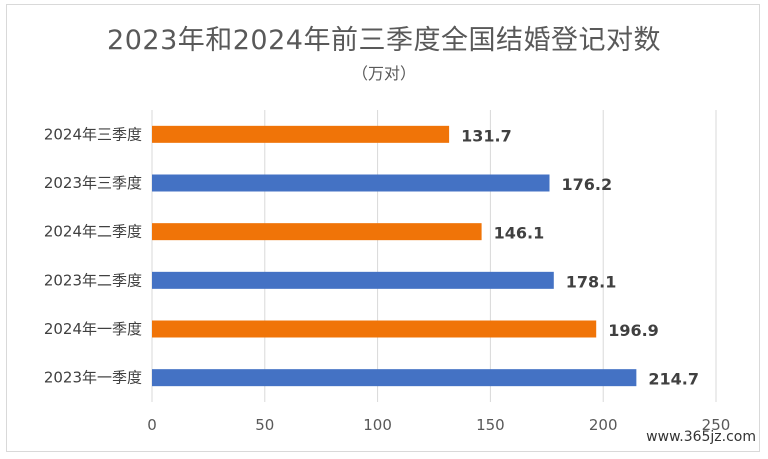 The image size is (768, 459). Describe the element at coordinates (486, 135) in the screenshot. I see `data-label: 131.7` at that location.